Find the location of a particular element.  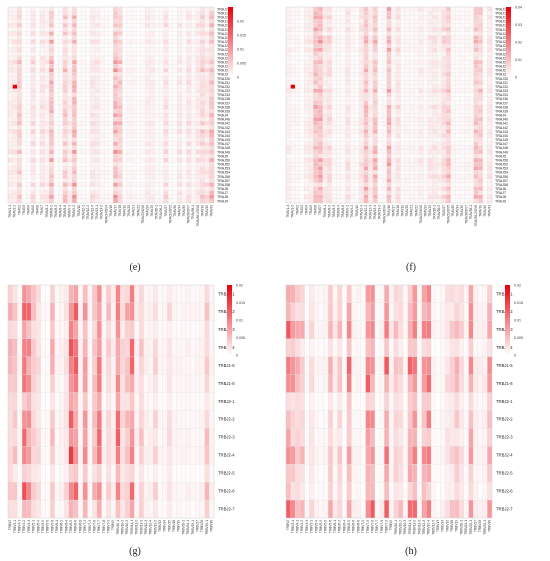

column-label: TRAV23/DV6 is located at coordinates (143, 214).